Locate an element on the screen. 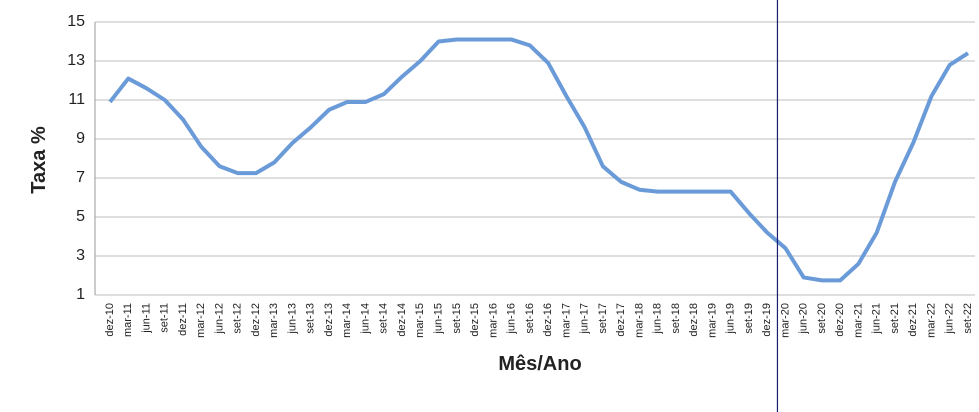  x-tick-label: dez-16 is located at coordinates (548, 320).